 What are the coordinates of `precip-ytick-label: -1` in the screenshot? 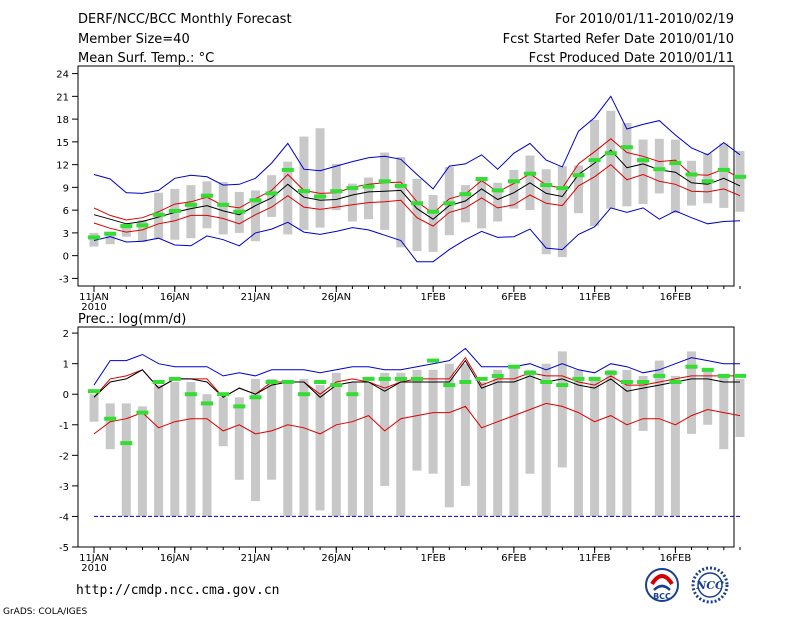 It's located at (64, 426).